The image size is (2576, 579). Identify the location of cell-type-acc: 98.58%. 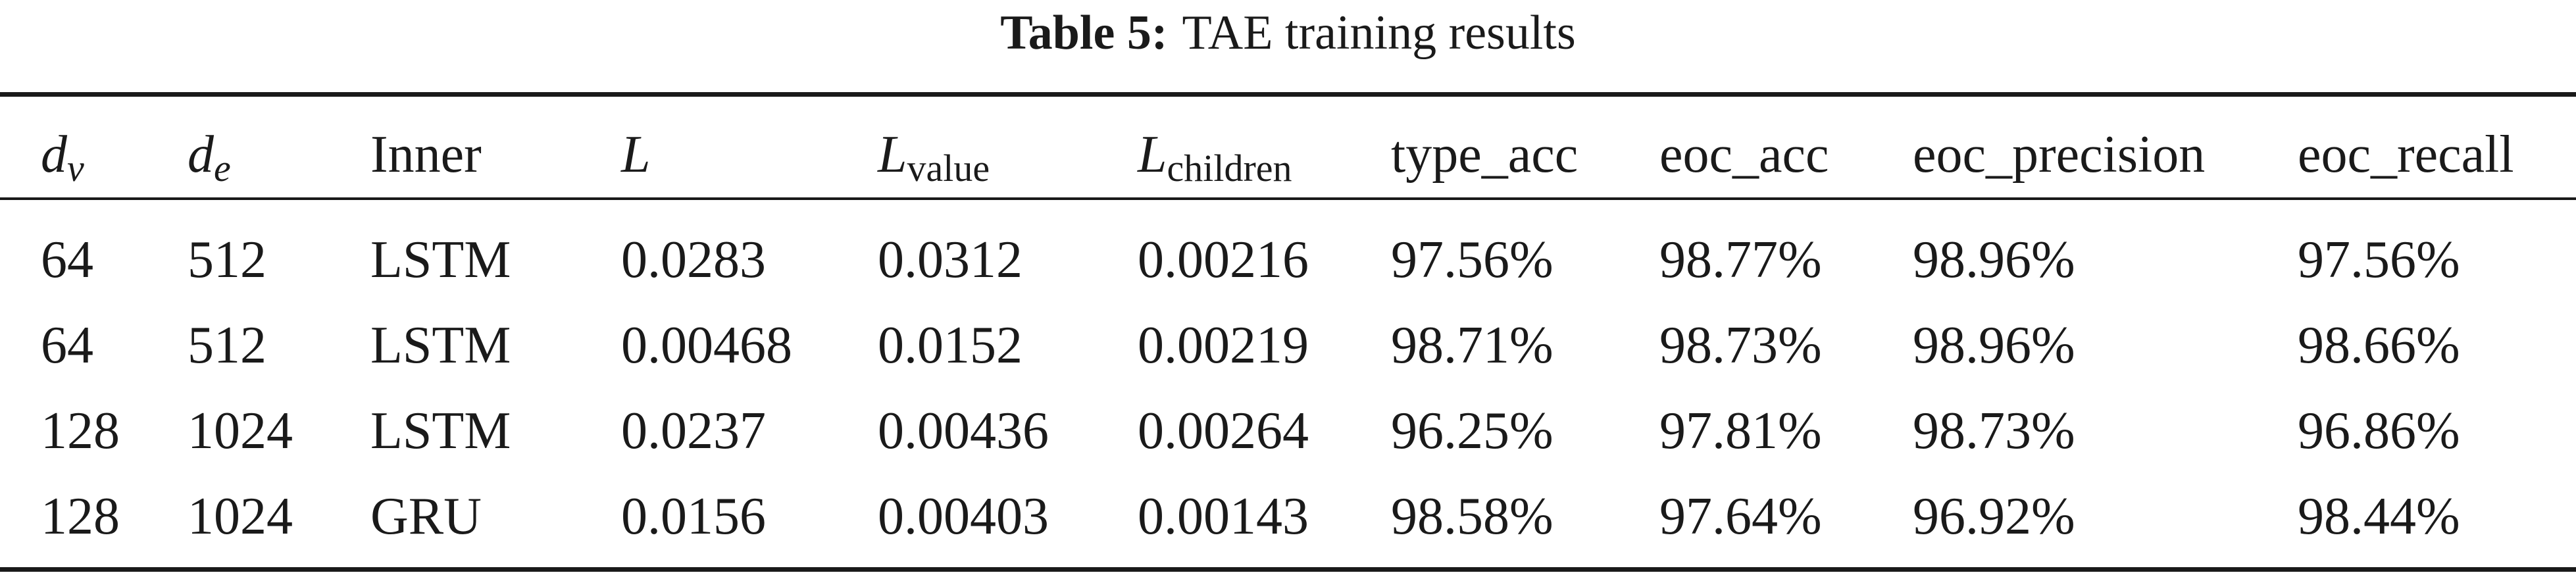
(1472, 516).